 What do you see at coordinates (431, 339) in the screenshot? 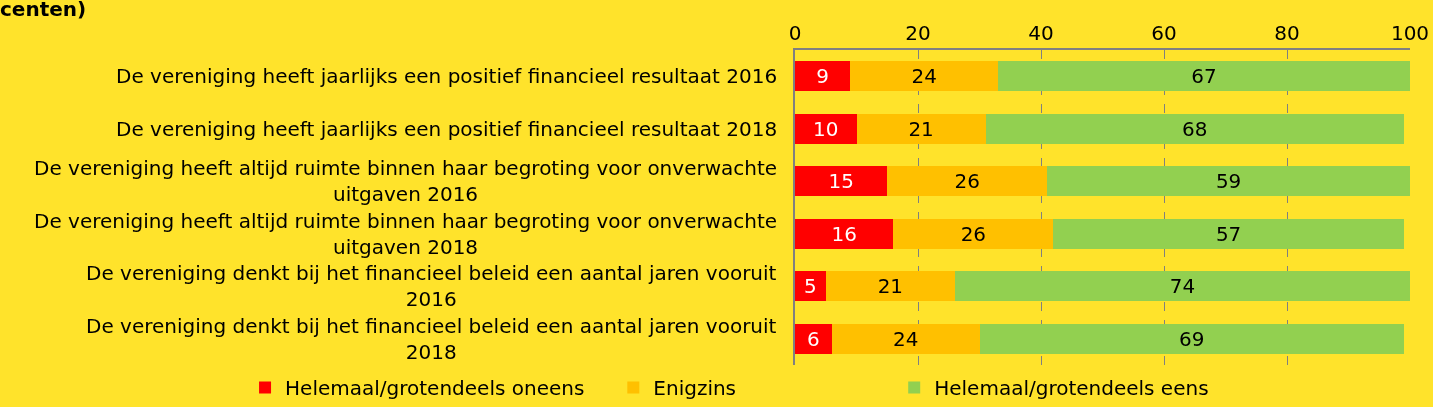
I see `y-tick-label: De vereniging denkt bij het financieel beleid een aantal jaren vooruit 2018` at bounding box center [431, 339].